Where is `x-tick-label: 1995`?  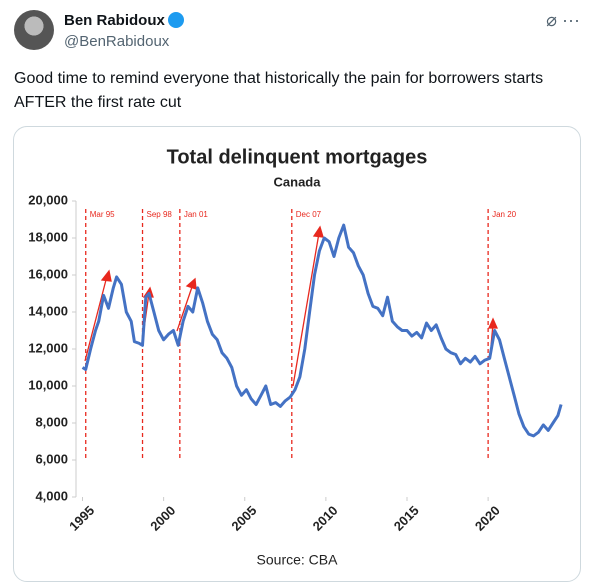
x-tick-label: 1995 is located at coordinates (81, 518).